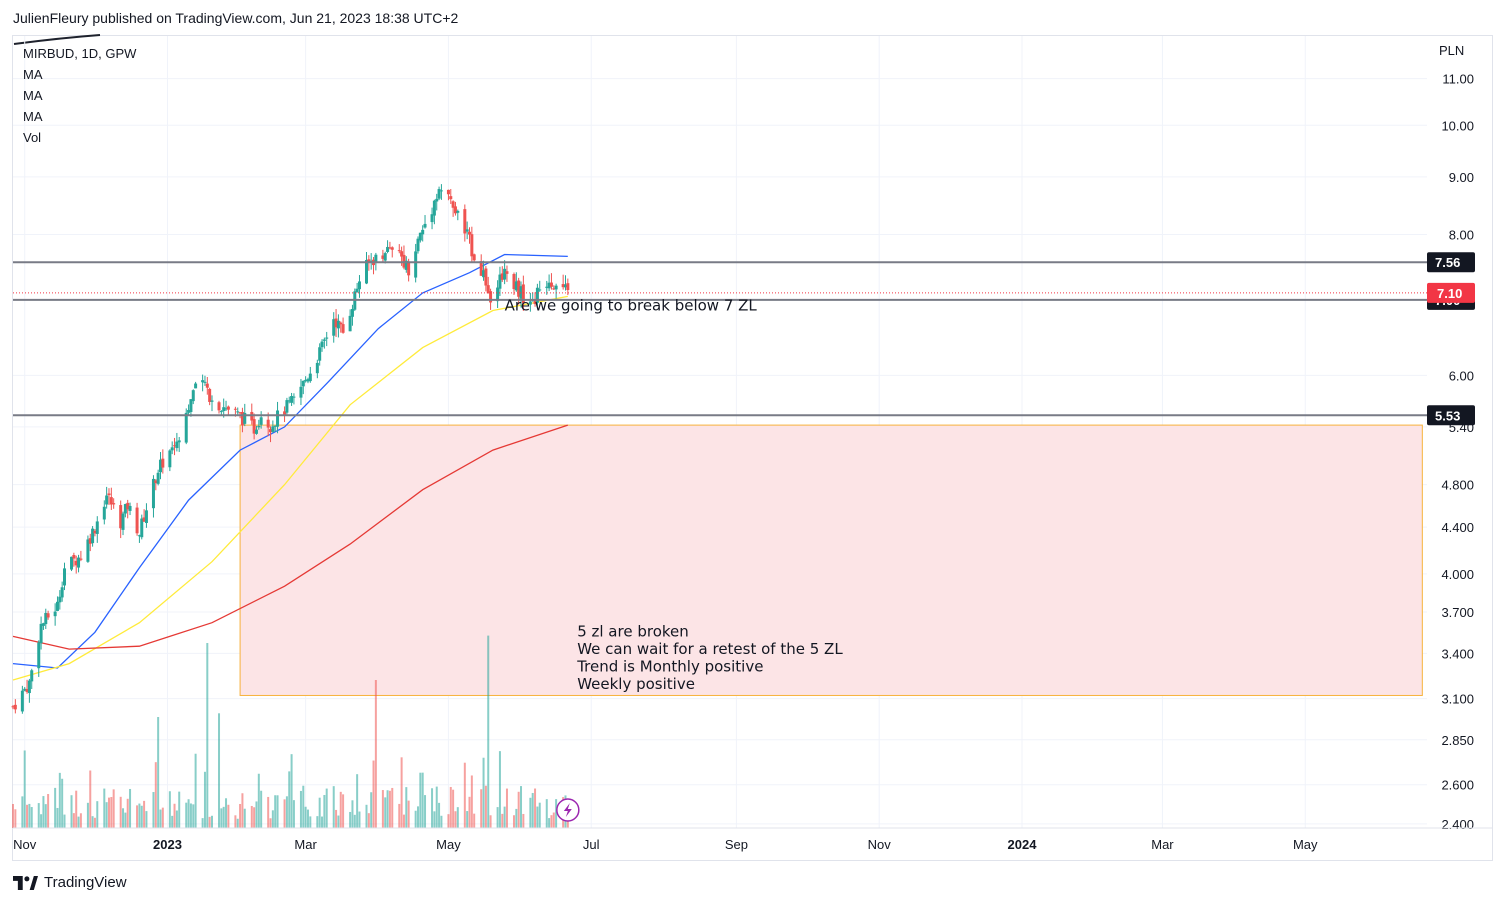 Image resolution: width=1505 pixels, height=906 pixels. I want to click on time-tick-label: 2024, so click(1023, 844).